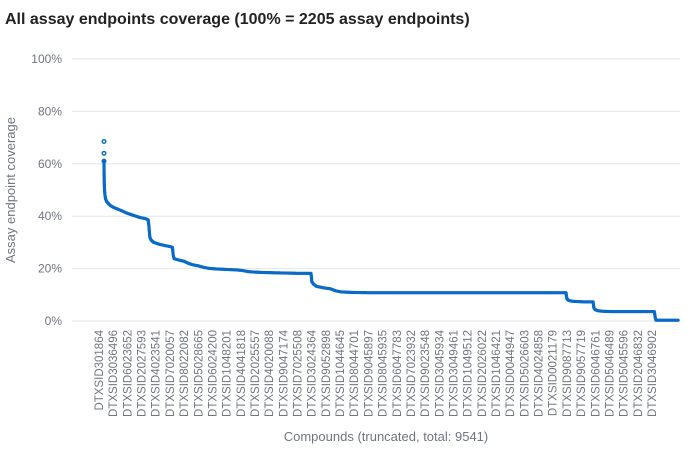 This screenshot has height=450, width=700. I want to click on x-tick-label: DTXSID8045935, so click(384, 373).